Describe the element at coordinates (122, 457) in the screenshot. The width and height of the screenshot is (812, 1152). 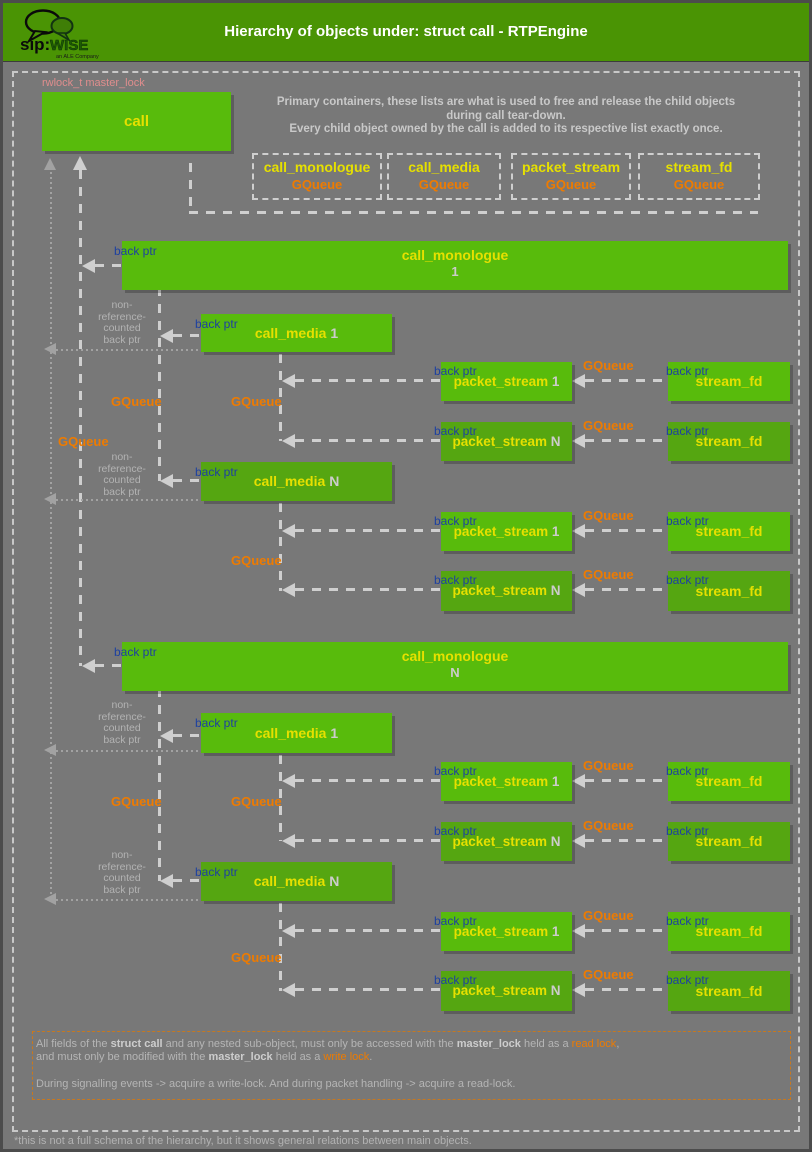
I see `non-ref-l1: non-` at that location.